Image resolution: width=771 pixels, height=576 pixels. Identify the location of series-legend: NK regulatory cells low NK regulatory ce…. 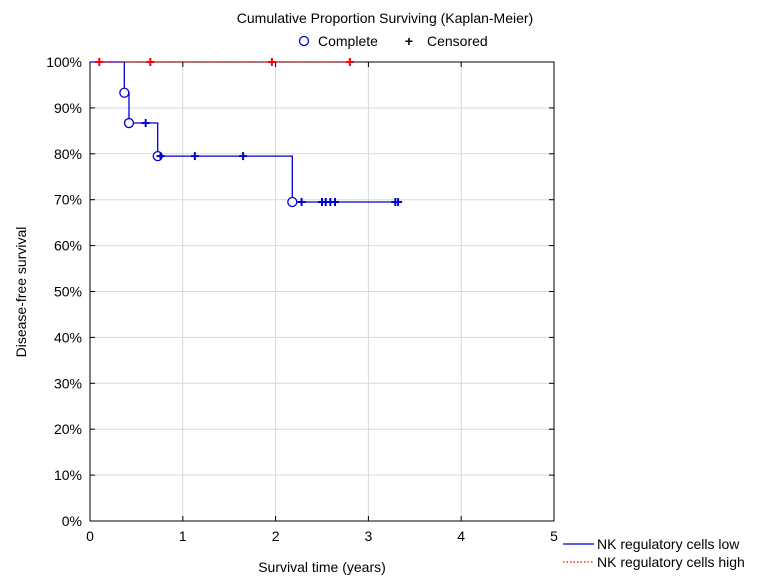
(654, 553).